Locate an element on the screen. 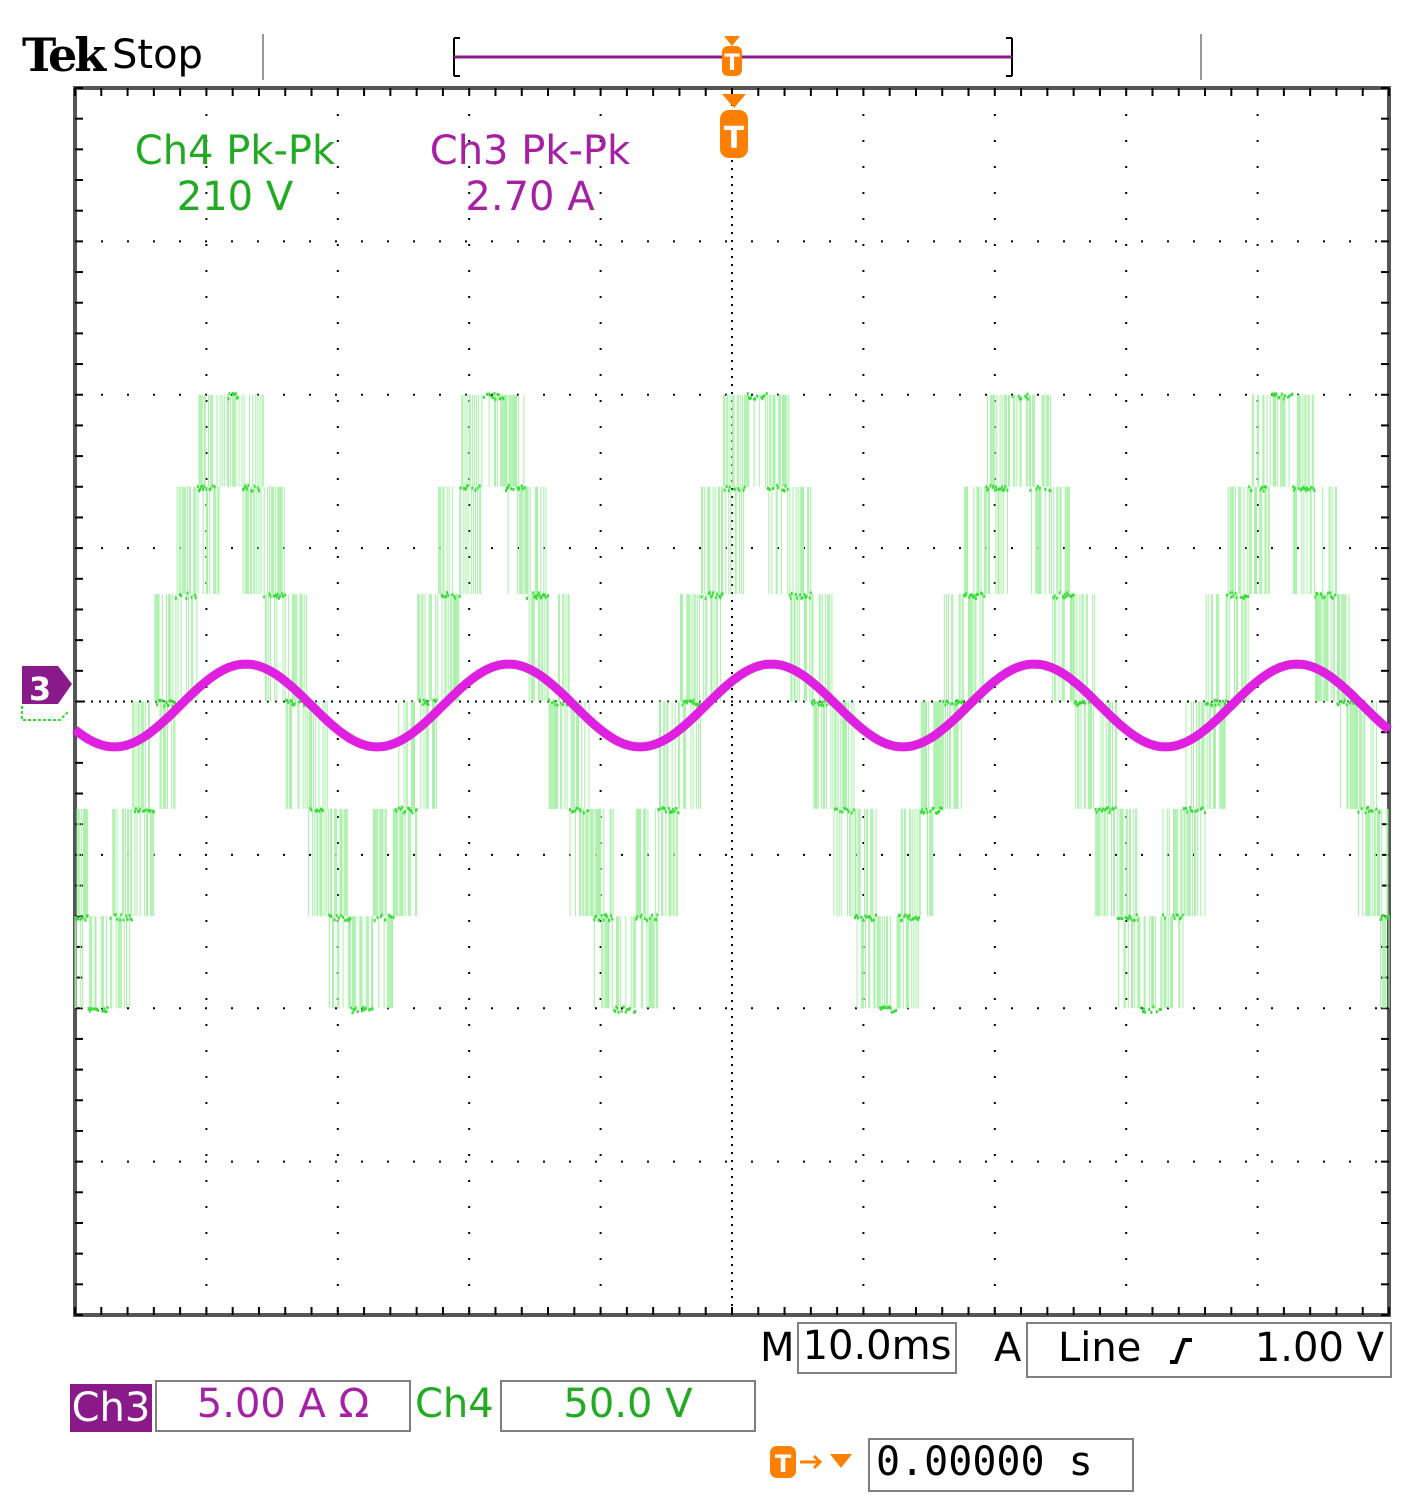 The width and height of the screenshot is (1415, 1508). timebase-readout: 10.0ms is located at coordinates (877, 1348).